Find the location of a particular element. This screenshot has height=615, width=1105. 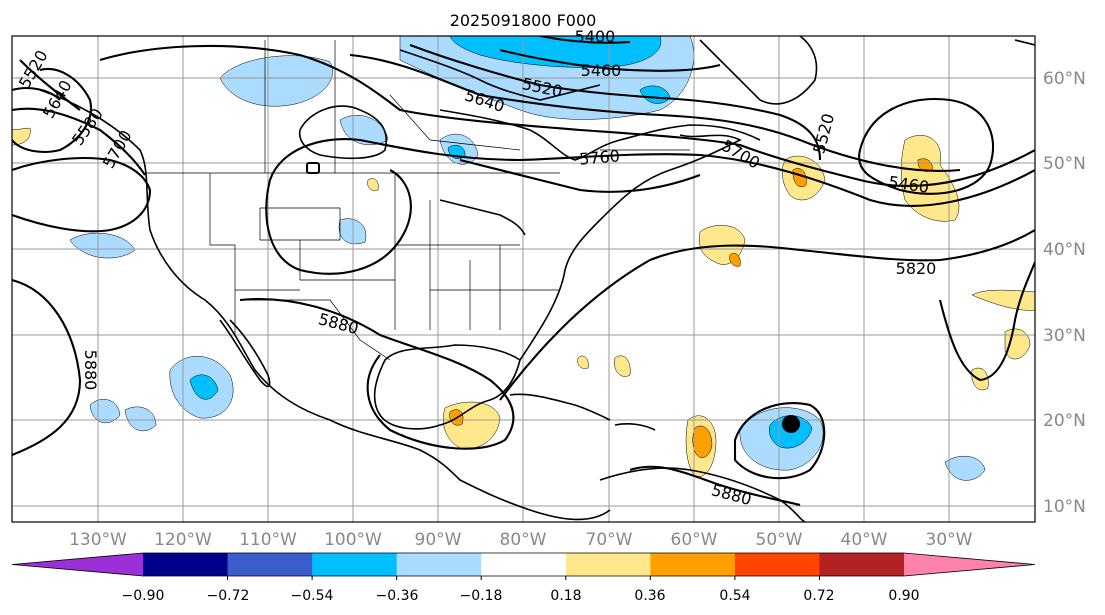

lon-label: 90°W is located at coordinates (438, 540).